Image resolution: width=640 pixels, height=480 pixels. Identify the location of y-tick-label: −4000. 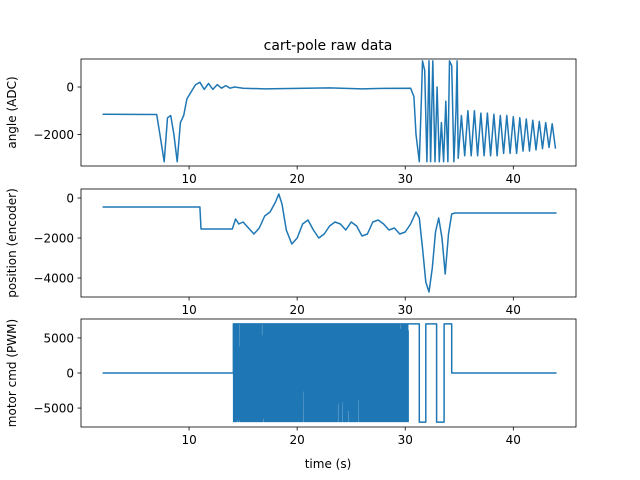
(53, 279).